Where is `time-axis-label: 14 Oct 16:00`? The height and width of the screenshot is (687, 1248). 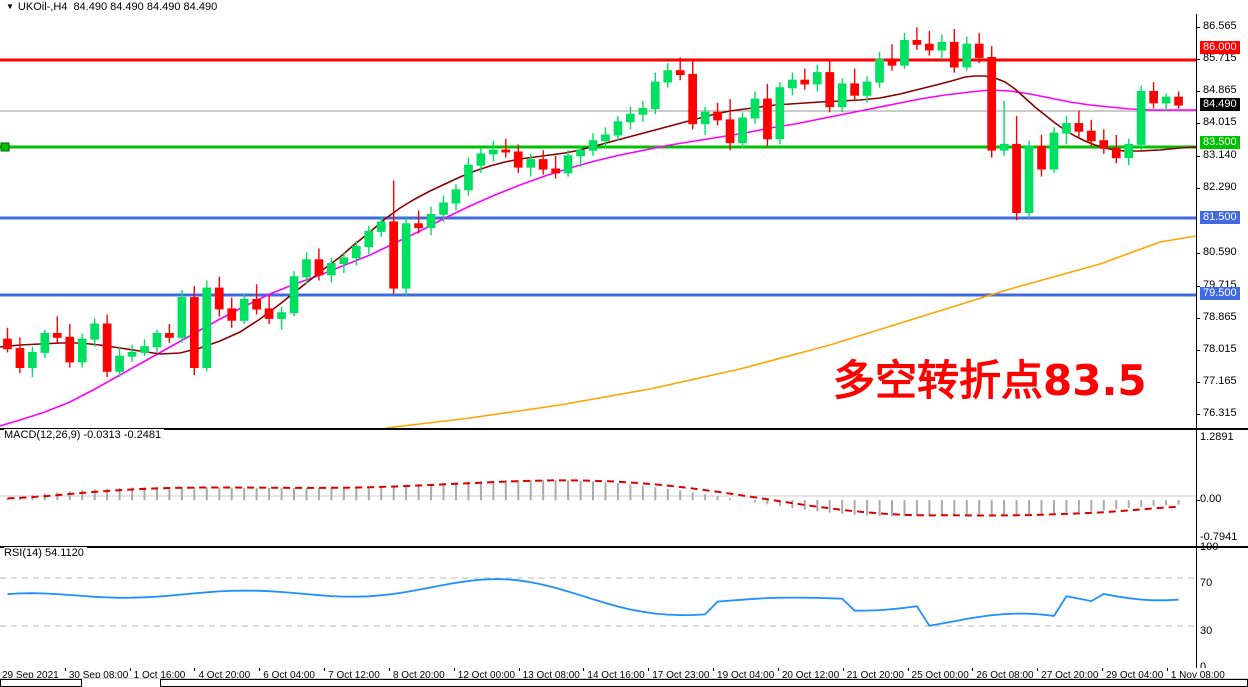 time-axis-label: 14 Oct 16:00 is located at coordinates (616, 675).